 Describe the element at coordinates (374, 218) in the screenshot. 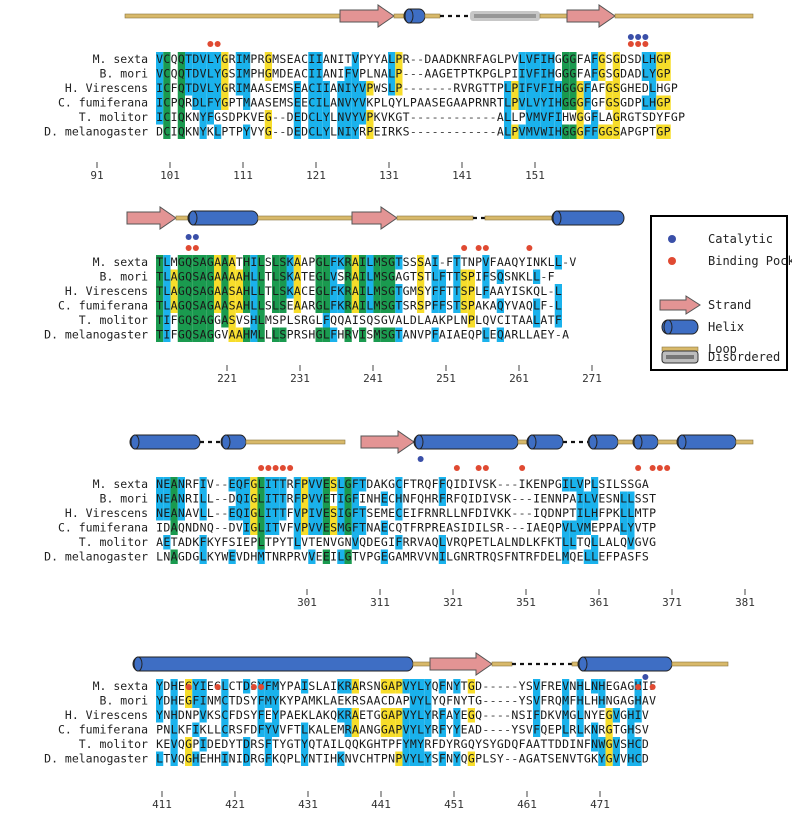

I see `strand-arrow` at that location.